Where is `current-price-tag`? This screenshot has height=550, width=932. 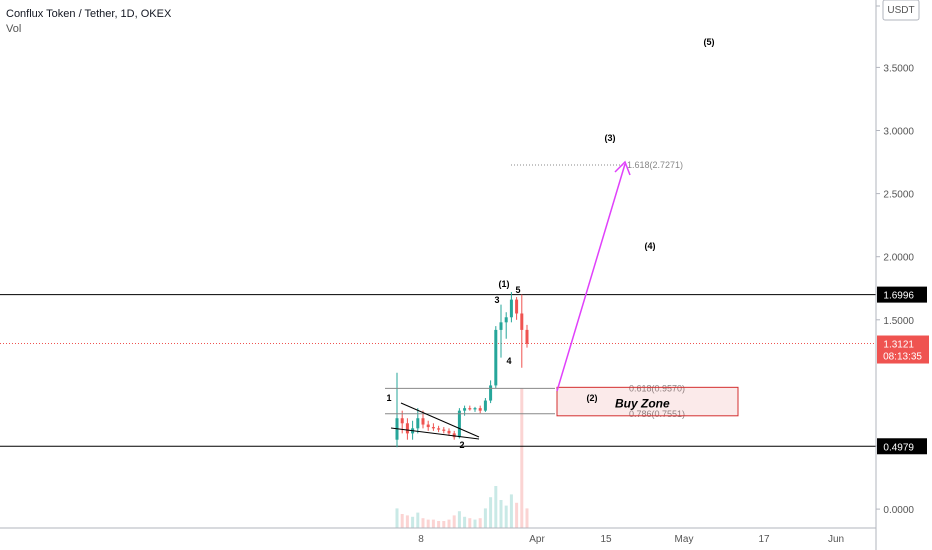
current-price-tag is located at coordinates (903, 349).